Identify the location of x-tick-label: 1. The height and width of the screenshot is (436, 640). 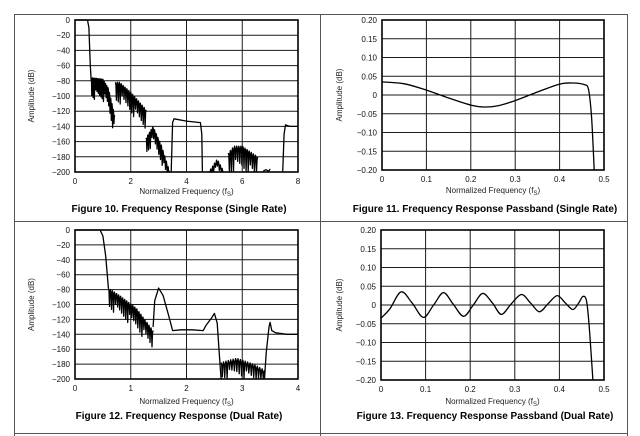
(131, 388).